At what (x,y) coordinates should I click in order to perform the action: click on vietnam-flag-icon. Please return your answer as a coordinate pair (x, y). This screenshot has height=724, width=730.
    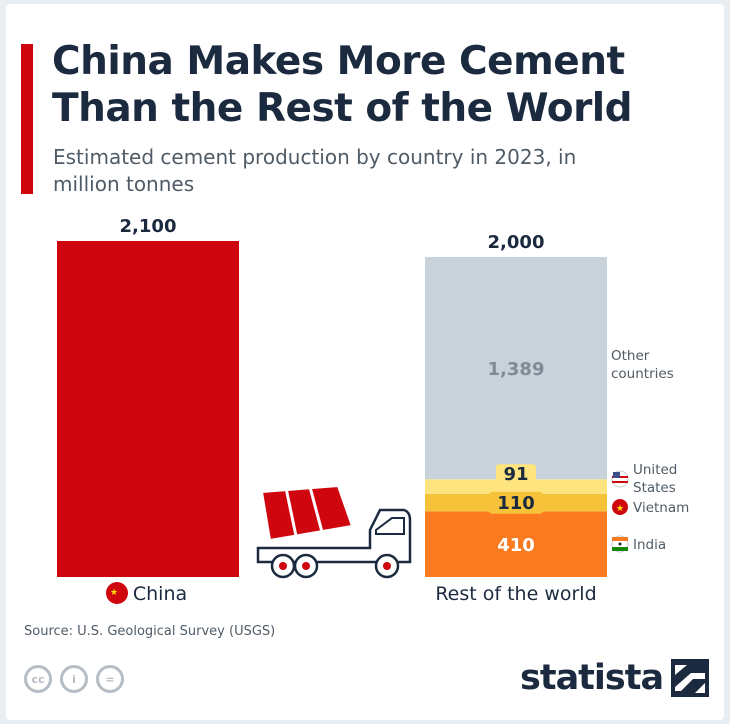
    Looking at the image, I should click on (620, 507).